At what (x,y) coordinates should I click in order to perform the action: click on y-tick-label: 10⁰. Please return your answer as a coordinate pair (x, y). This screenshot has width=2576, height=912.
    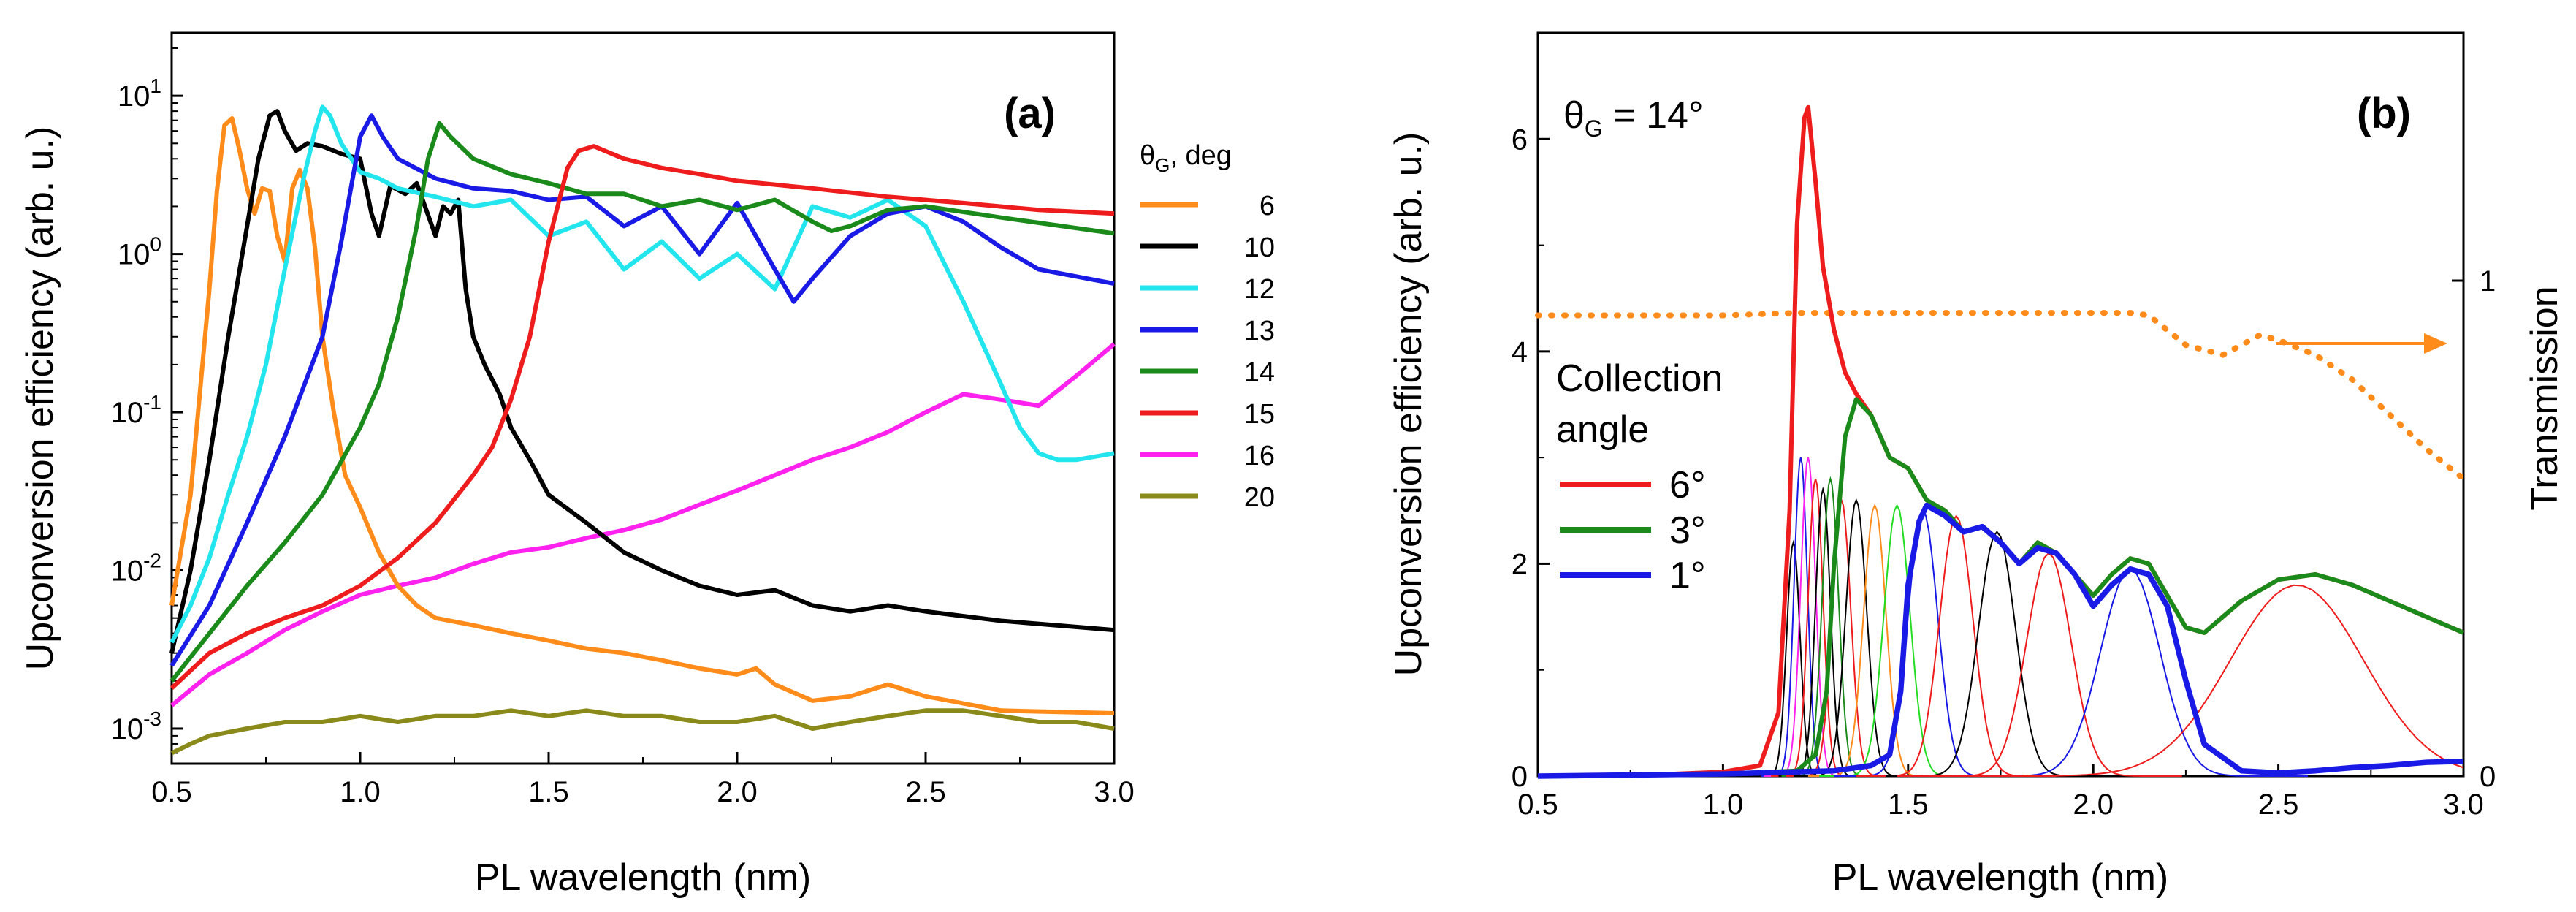
    Looking at the image, I should click on (139, 252).